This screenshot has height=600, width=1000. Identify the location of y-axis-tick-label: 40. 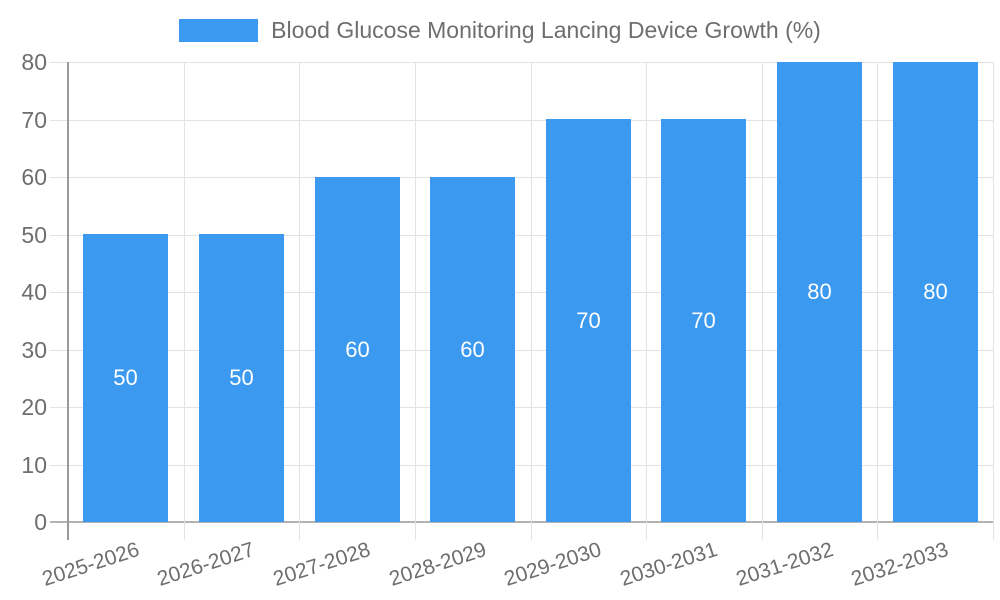
(34, 292).